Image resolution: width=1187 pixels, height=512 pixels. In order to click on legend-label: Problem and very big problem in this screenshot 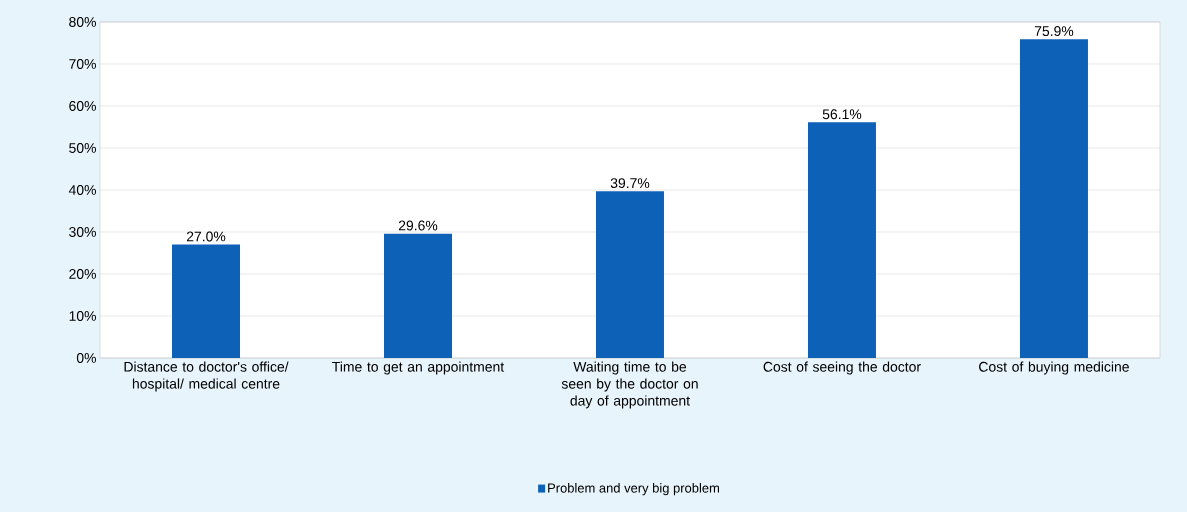, I will do `click(633, 489)`.